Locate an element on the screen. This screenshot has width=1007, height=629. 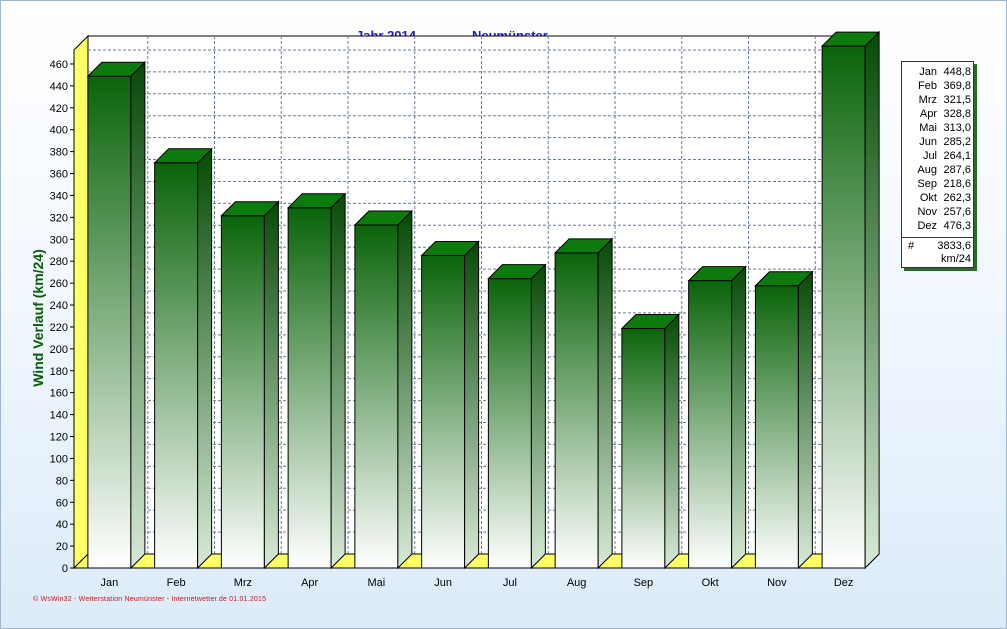
bar-jul is located at coordinates (517, 416).